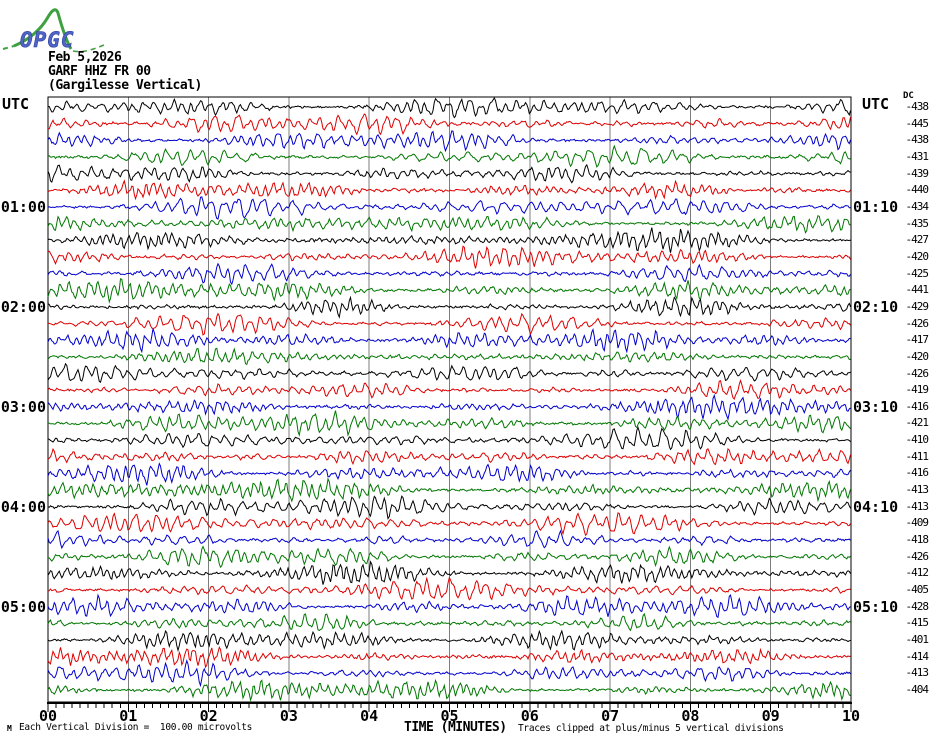 Image resolution: width=930 pixels, height=744 pixels. What do you see at coordinates (917, 523) in the screenshot?
I see `dc-value: -409` at bounding box center [917, 523].